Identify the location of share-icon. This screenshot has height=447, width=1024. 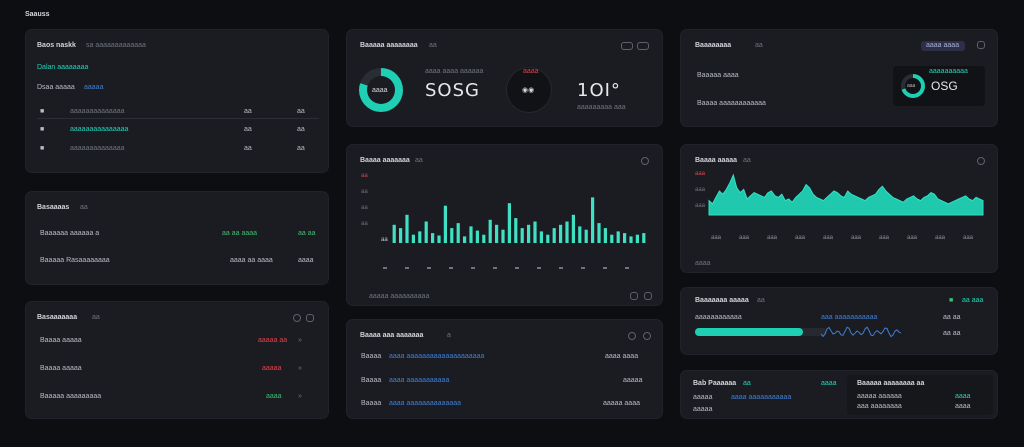
(648, 296).